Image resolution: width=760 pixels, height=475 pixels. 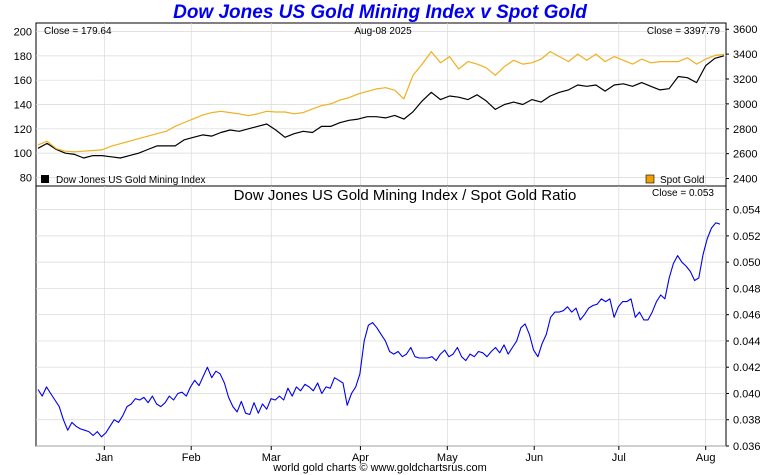 I want to click on gold-legend-label: Spot Gold, so click(x=682, y=180).